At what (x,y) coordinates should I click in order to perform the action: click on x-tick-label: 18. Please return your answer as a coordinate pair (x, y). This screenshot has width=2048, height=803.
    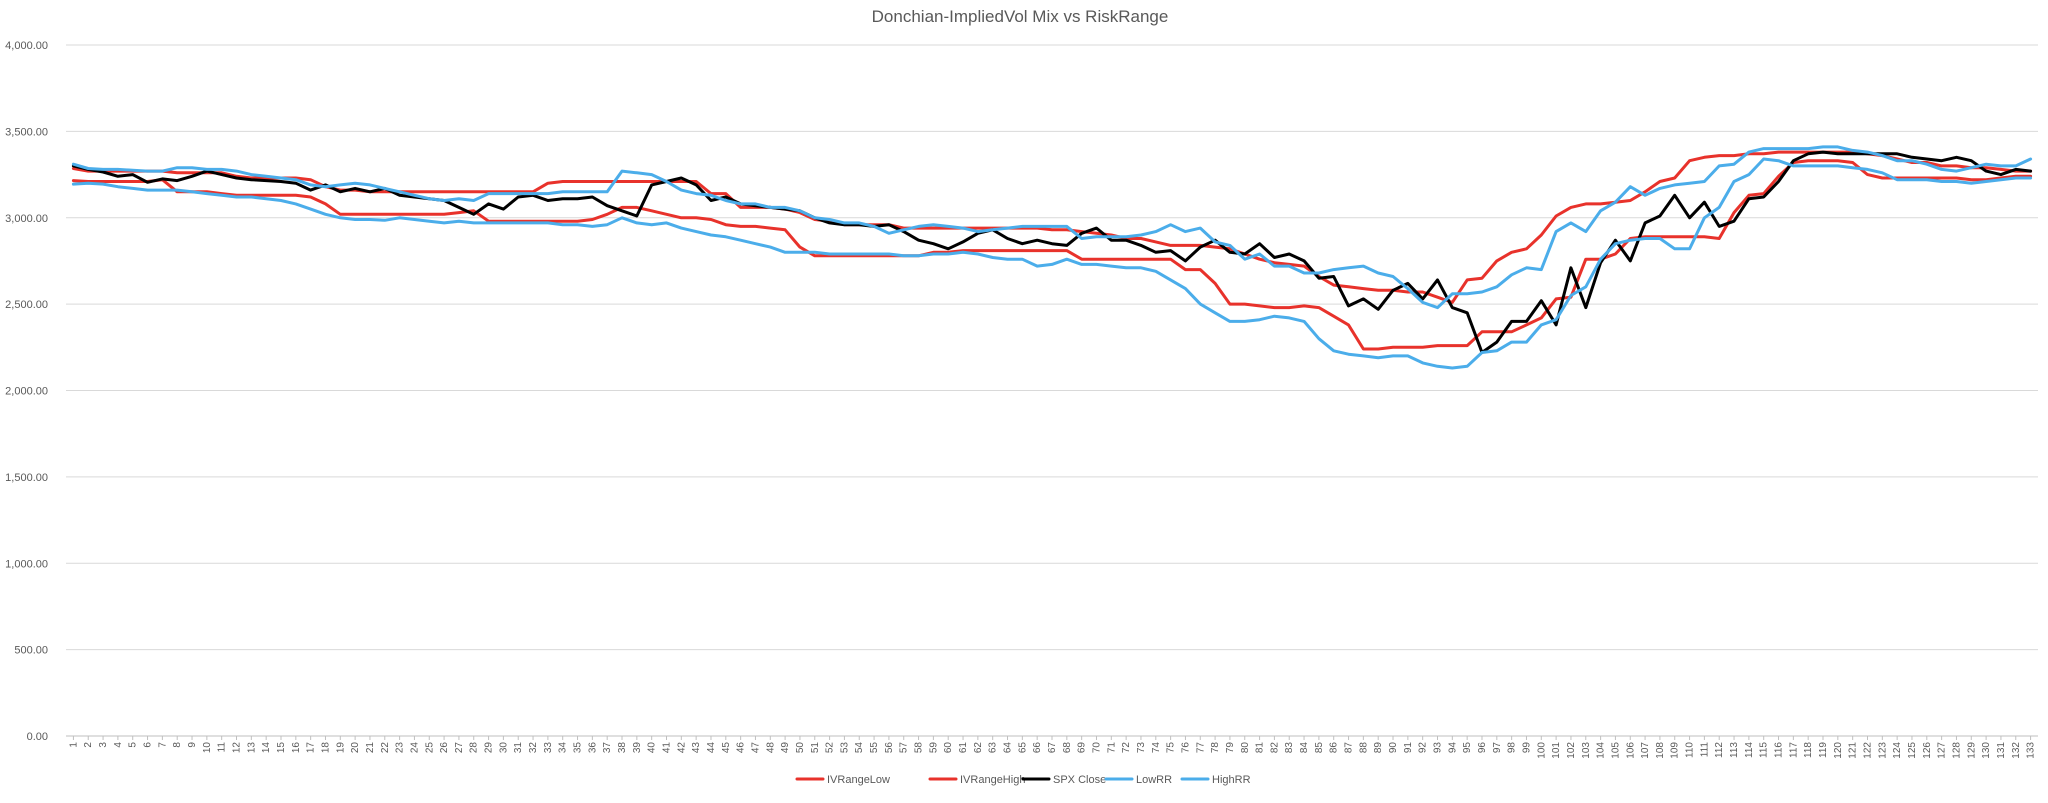
    Looking at the image, I should click on (325, 748).